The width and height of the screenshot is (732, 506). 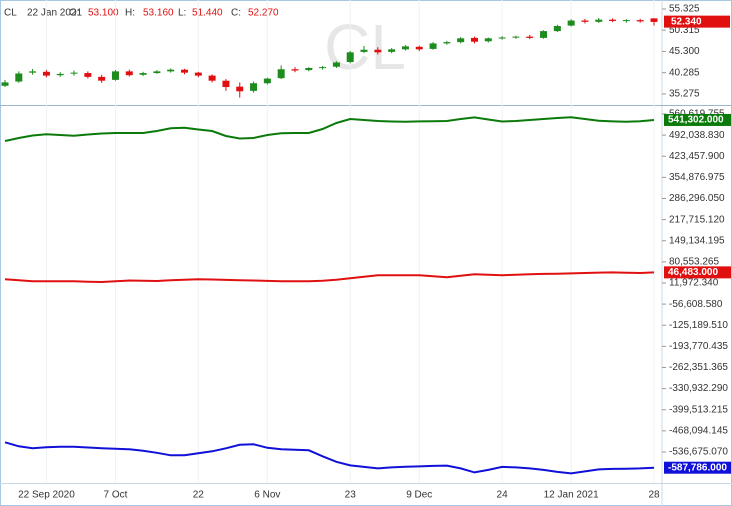 I want to click on x-tick-label: 22 Sep 2020, so click(x=46, y=495).